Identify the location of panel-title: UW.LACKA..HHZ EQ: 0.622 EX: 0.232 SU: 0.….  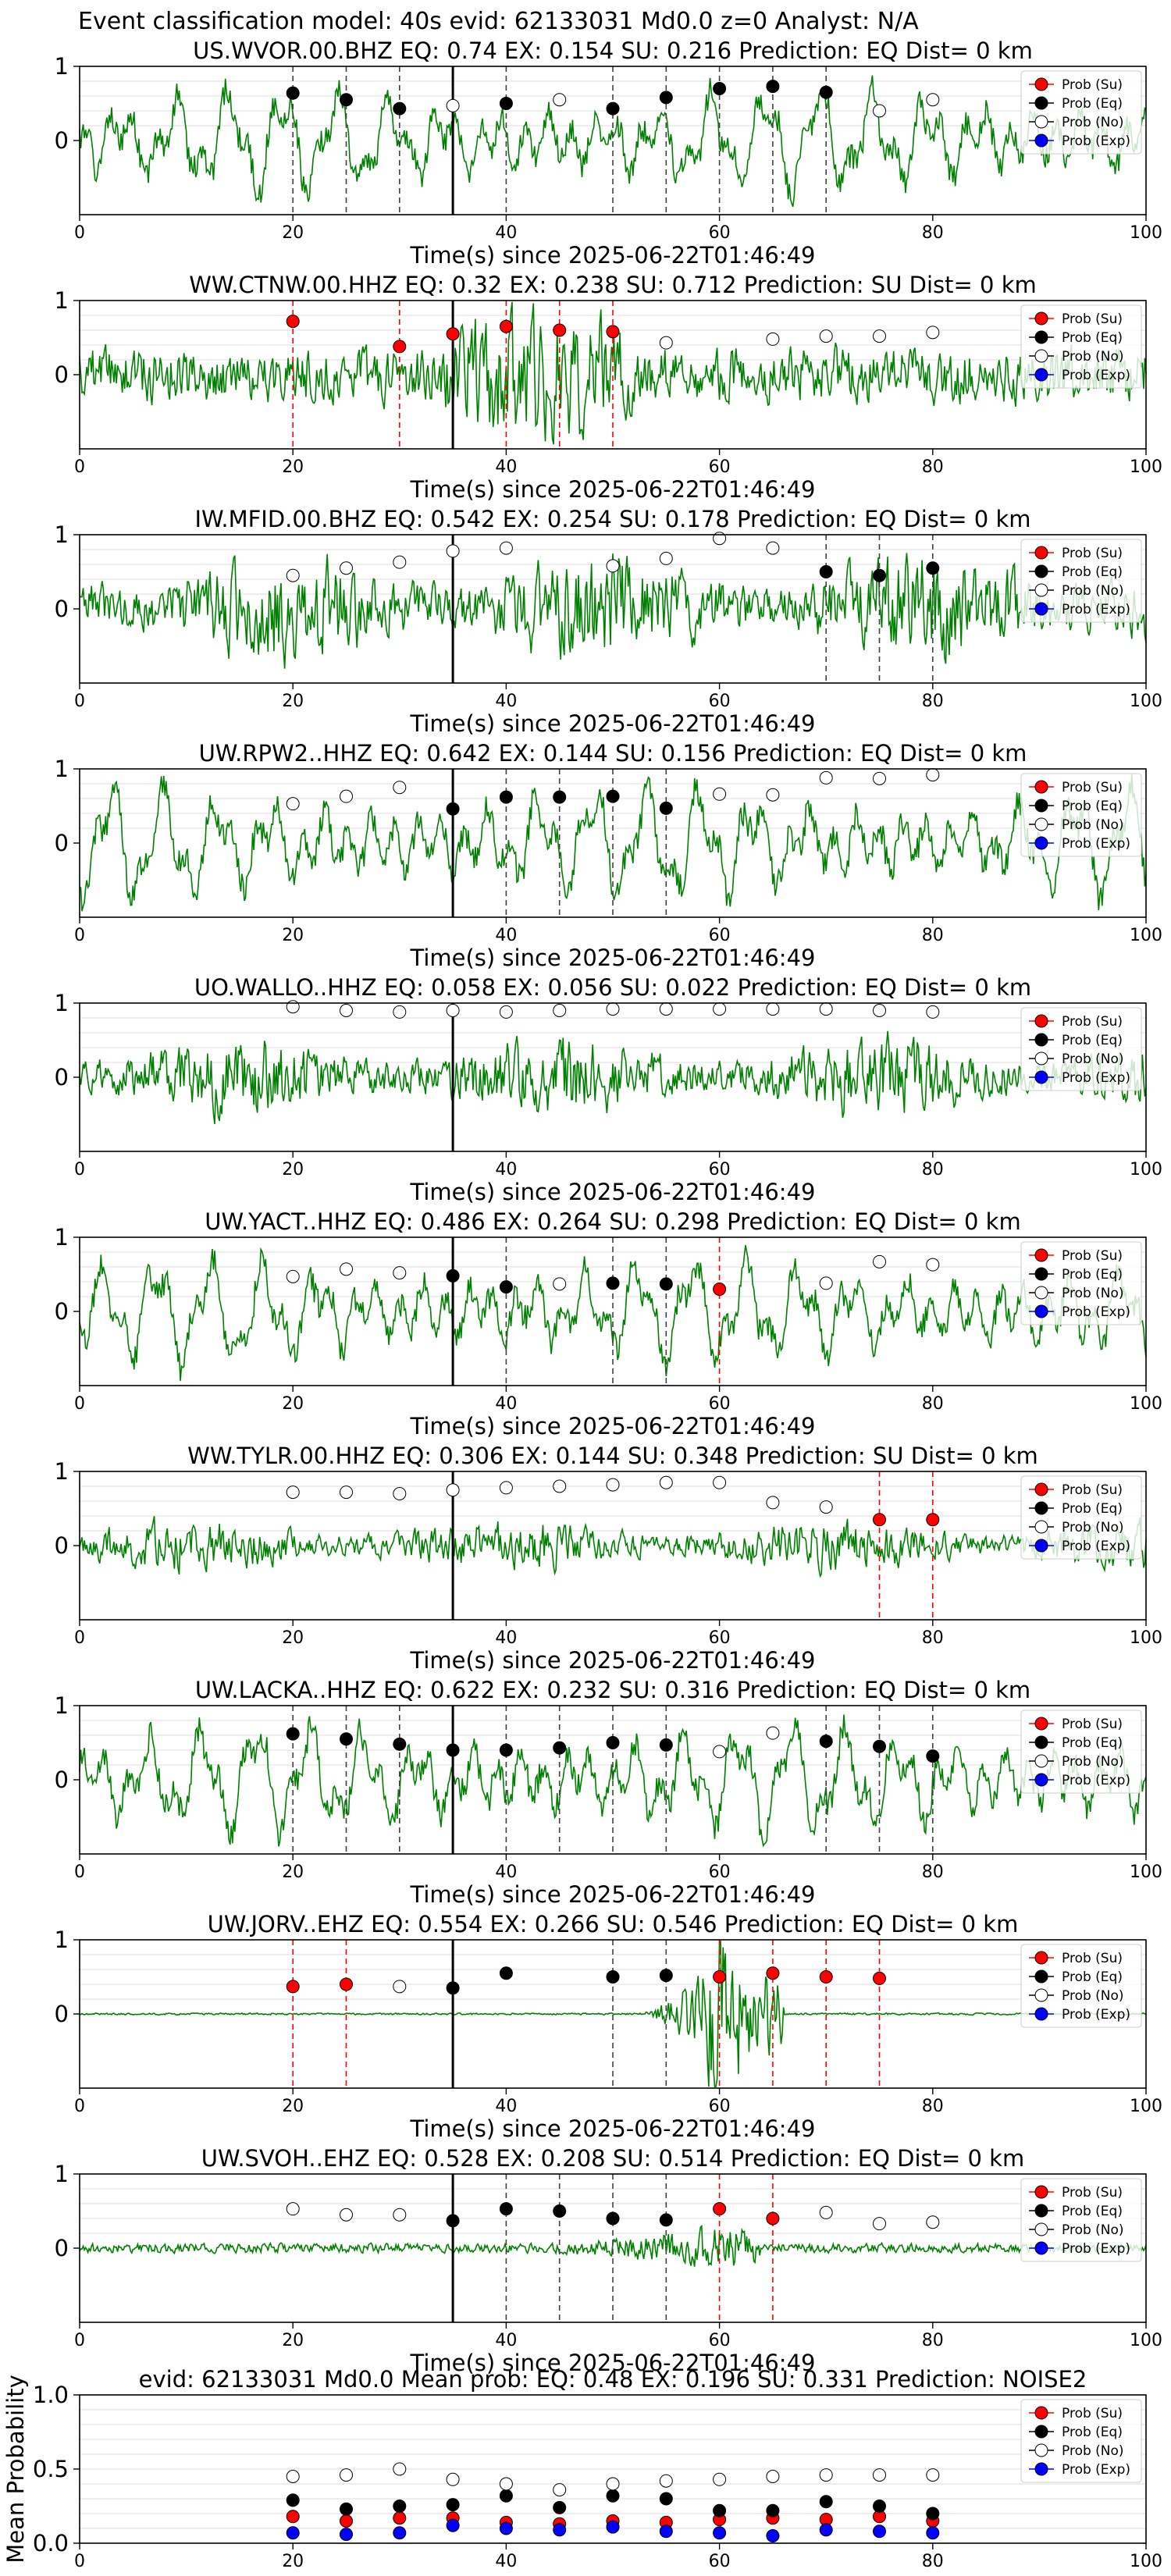
(612, 1690).